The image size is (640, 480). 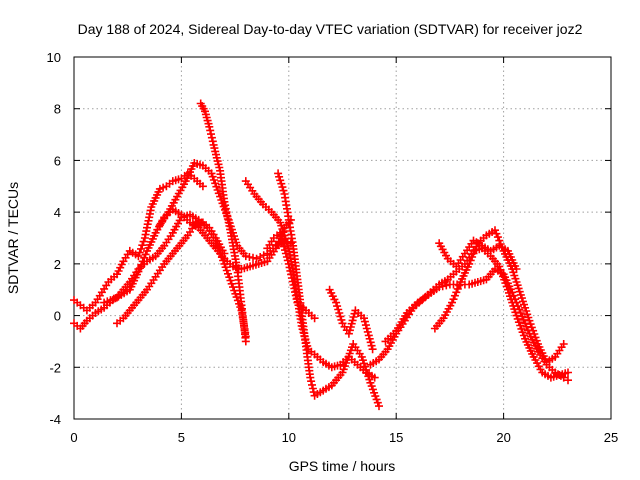 What do you see at coordinates (171, 273) in the screenshot?
I see `series-6-markers` at bounding box center [171, 273].